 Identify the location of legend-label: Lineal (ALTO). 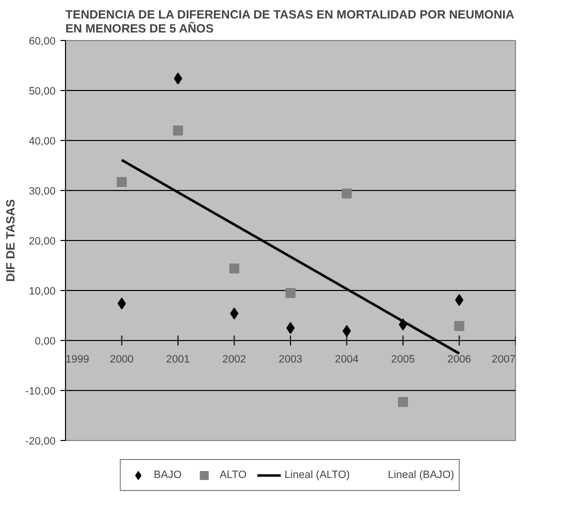
(317, 475).